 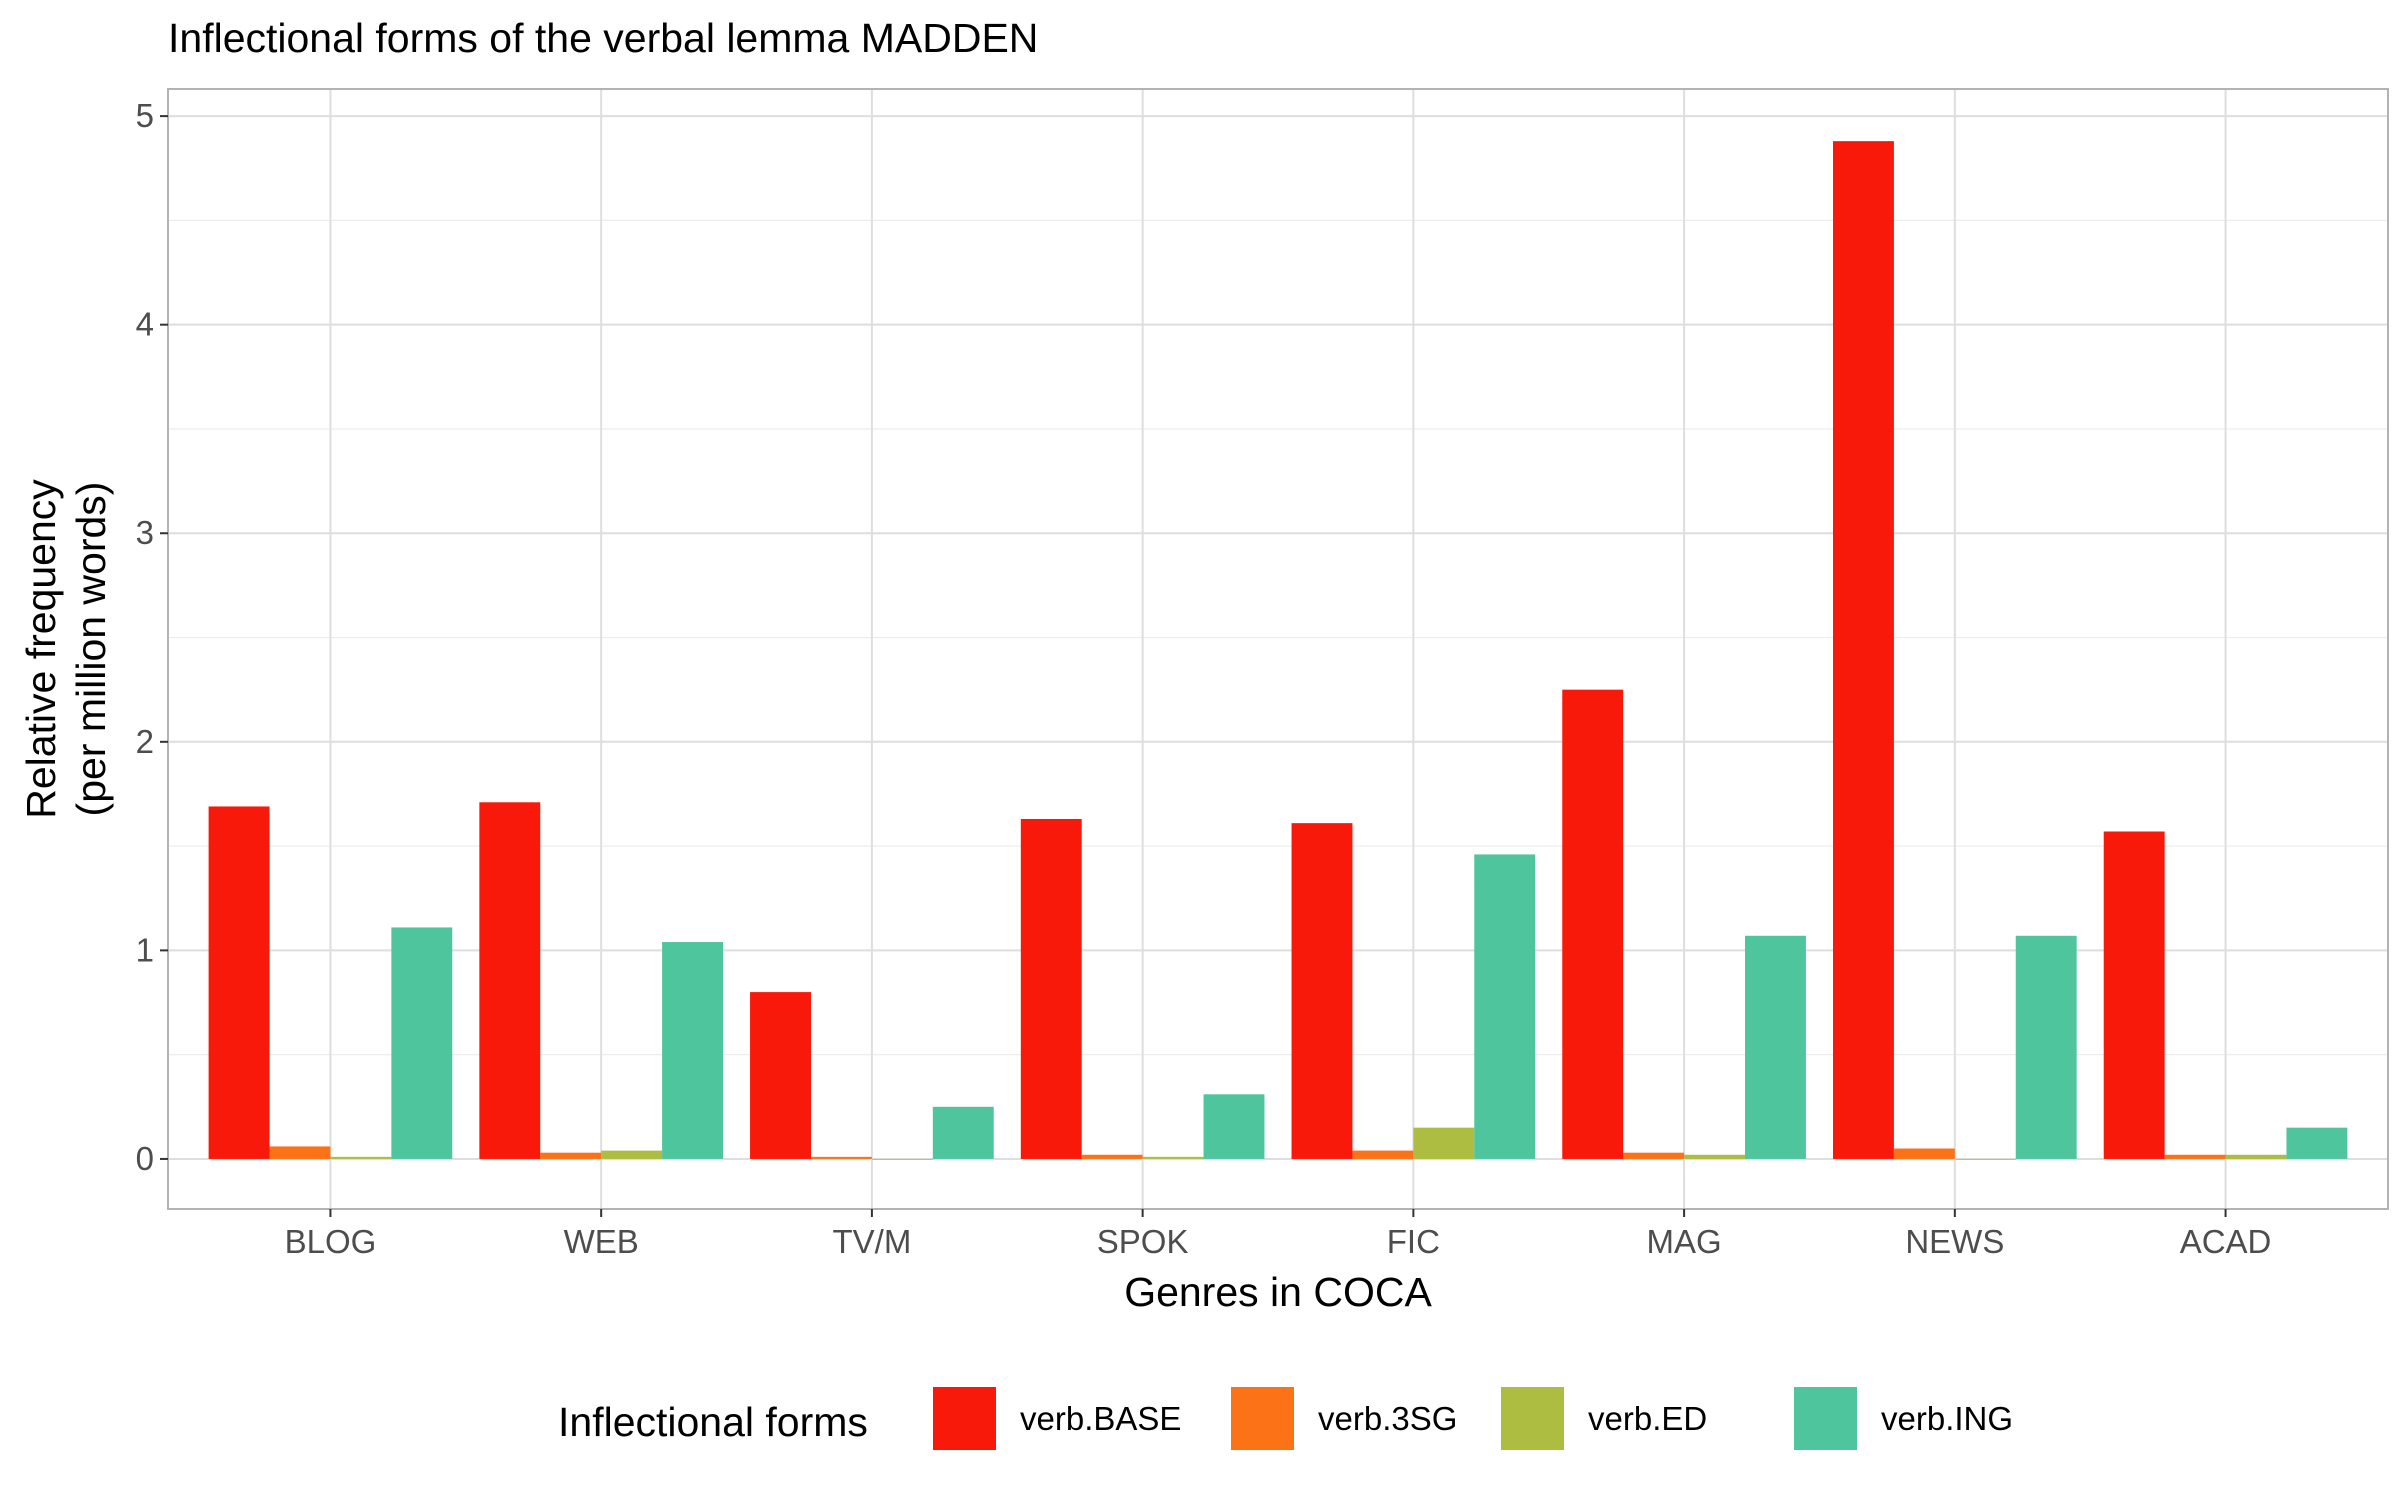 What do you see at coordinates (1278, 1292) in the screenshot?
I see `x-axis-title: Genres in COCA` at bounding box center [1278, 1292].